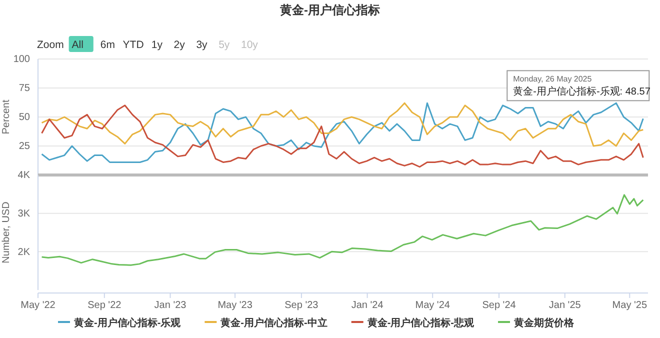 Image resolution: width=660 pixels, height=338 pixels. Describe the element at coordinates (105, 306) in the screenshot. I see `x-tick-label: Sep '22` at that location.